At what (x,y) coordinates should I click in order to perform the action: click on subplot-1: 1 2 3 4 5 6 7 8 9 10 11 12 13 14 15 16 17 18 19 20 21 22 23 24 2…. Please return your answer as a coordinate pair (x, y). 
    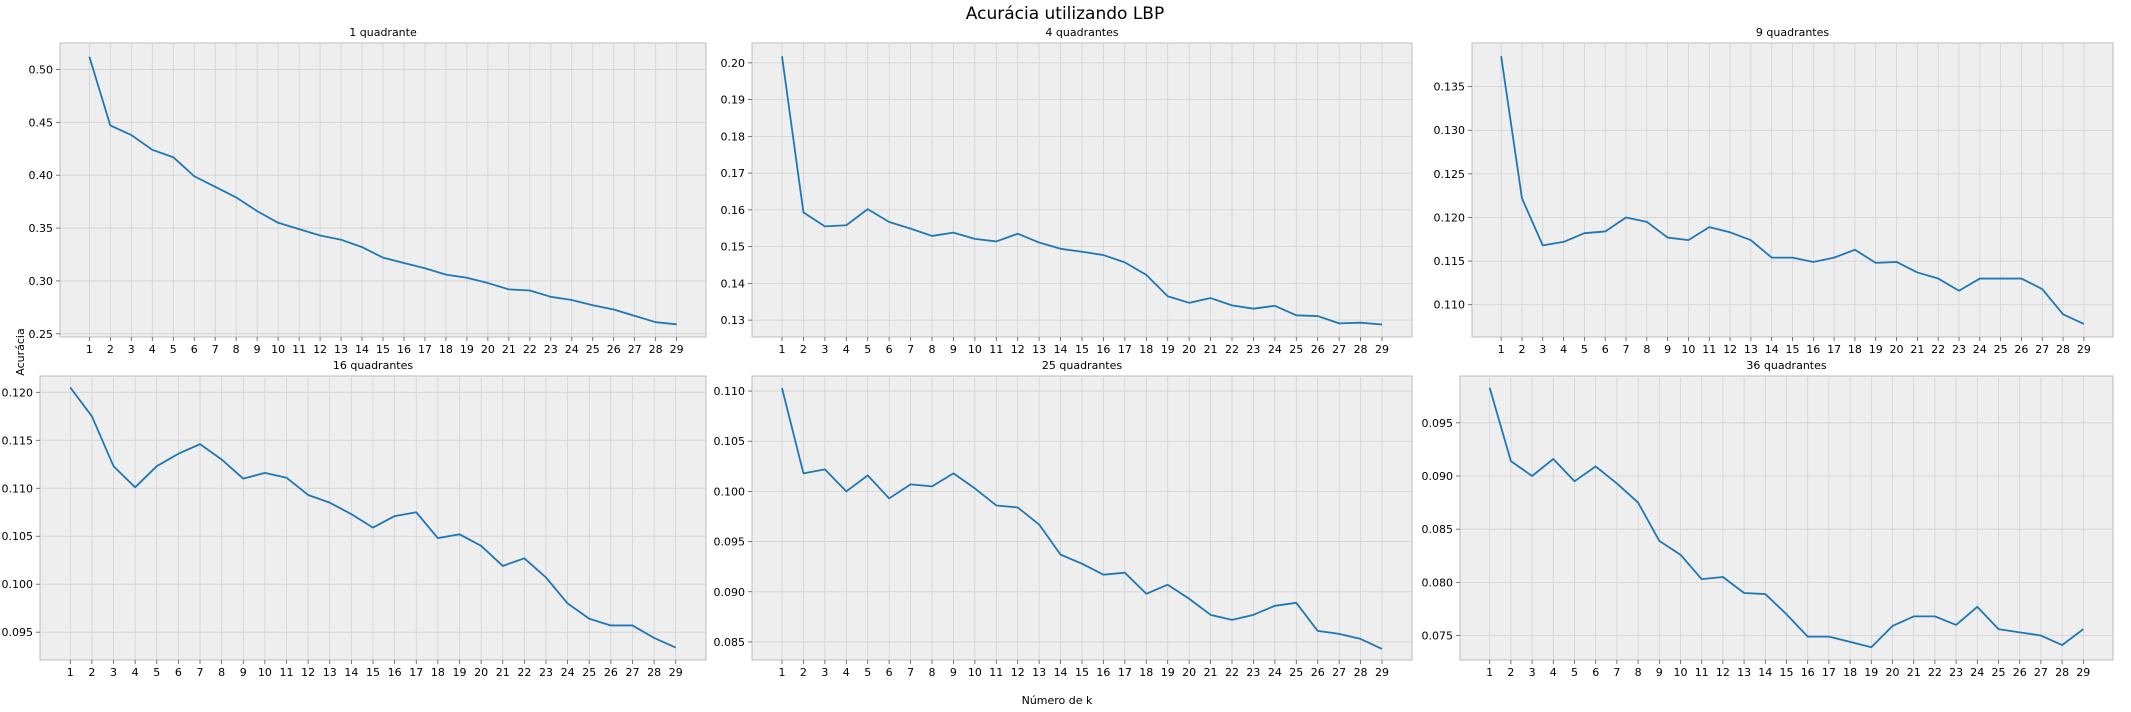
    Looking at the image, I should click on (368, 191).